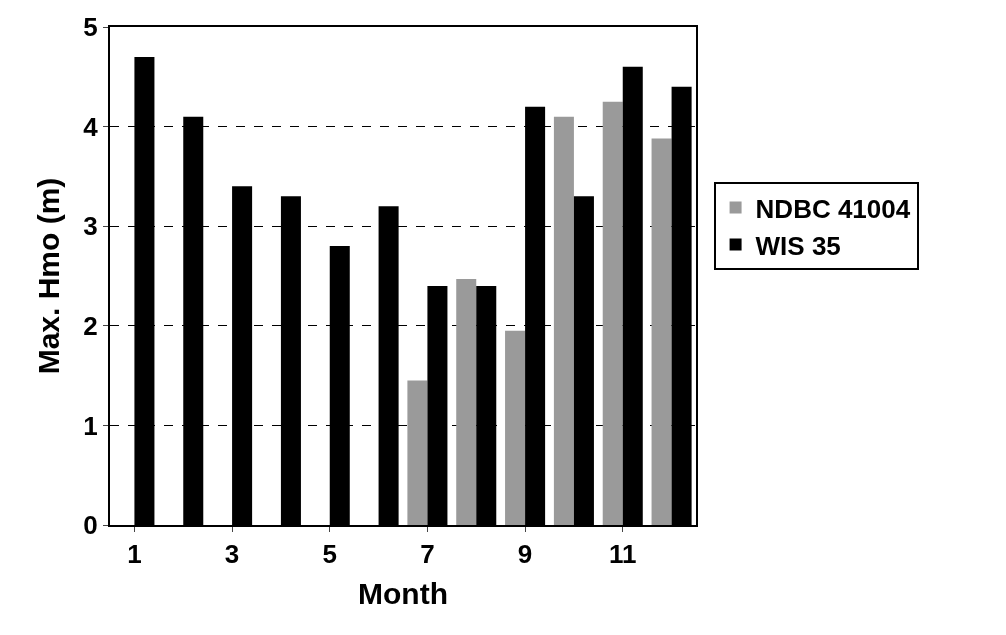 Image resolution: width=1006 pixels, height=635 pixels. I want to click on y-tick-label: 5, so click(90, 27).